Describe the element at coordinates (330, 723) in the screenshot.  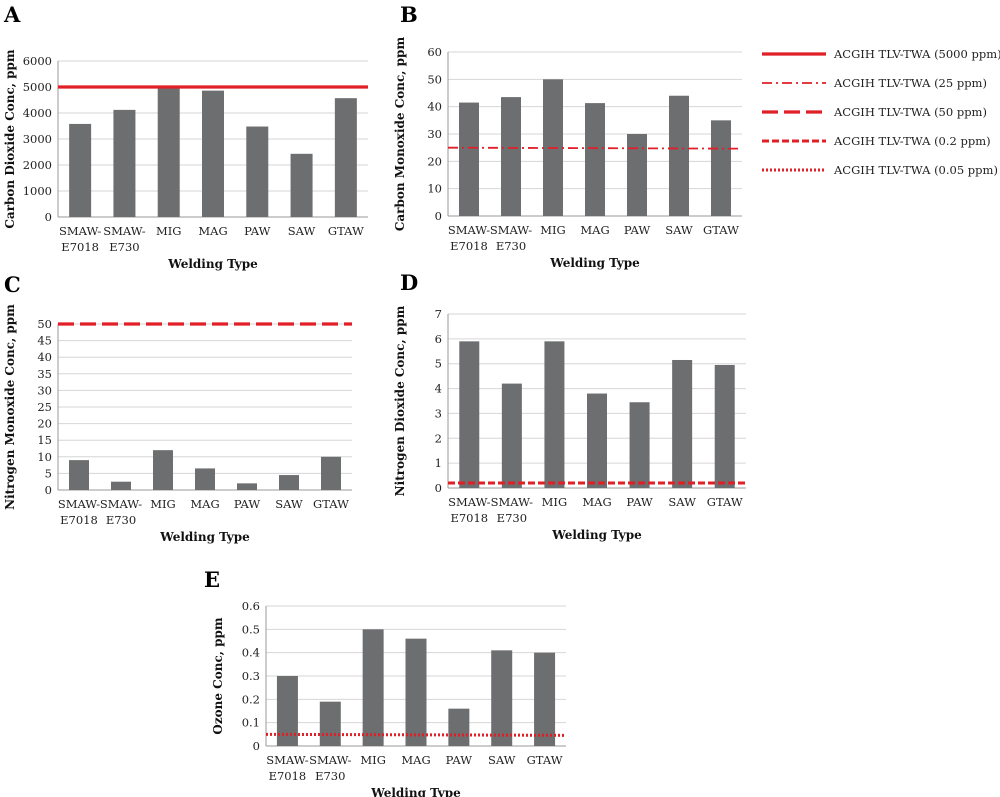
I see `bar-smaw-e730` at that location.